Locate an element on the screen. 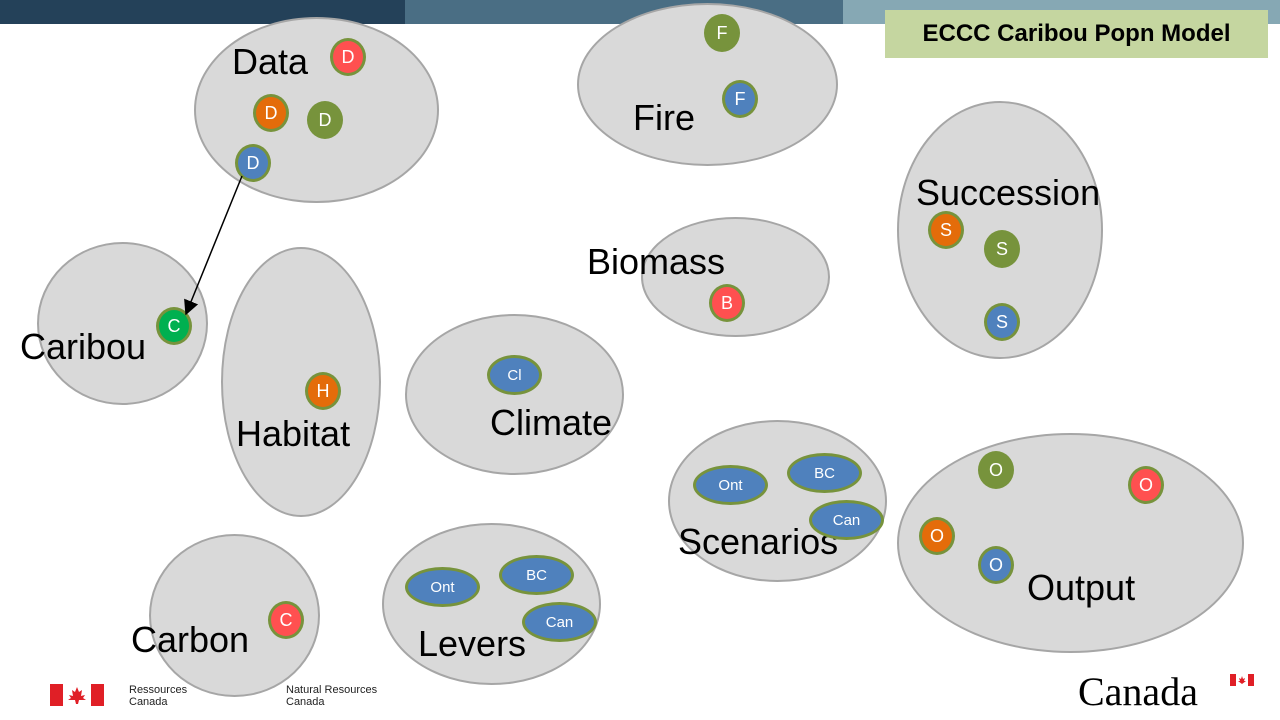 The width and height of the screenshot is (1280, 720). dept-name-en-line1: Natural Resources is located at coordinates (332, 690).